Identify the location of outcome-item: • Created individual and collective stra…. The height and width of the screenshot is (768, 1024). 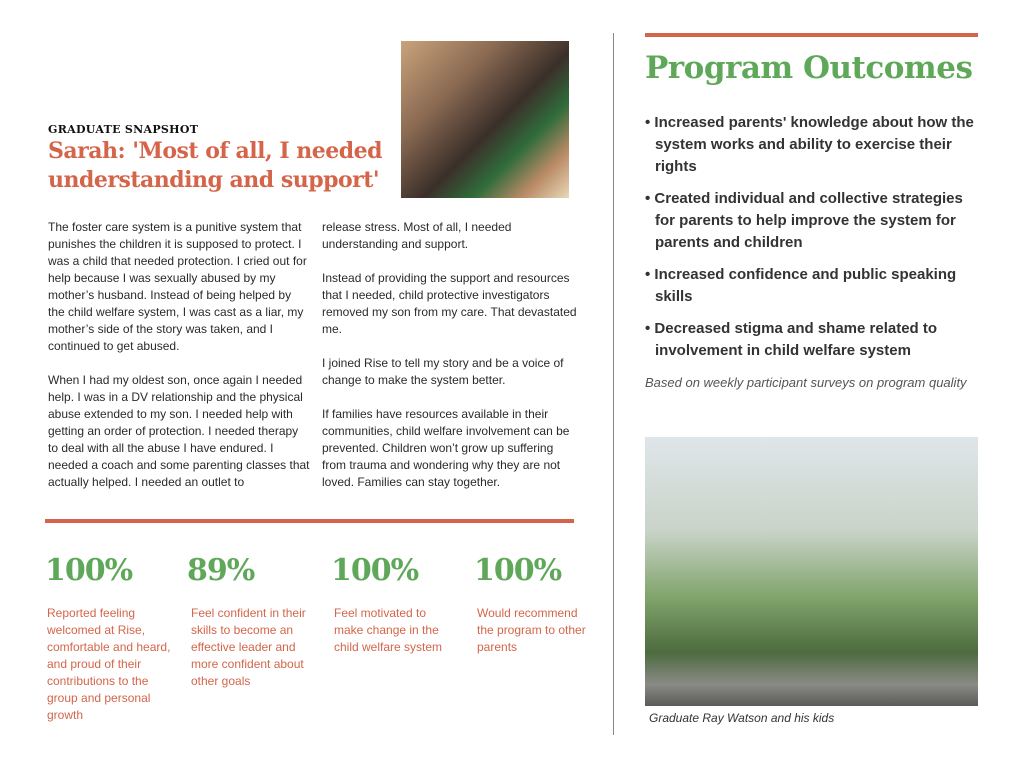
(804, 220).